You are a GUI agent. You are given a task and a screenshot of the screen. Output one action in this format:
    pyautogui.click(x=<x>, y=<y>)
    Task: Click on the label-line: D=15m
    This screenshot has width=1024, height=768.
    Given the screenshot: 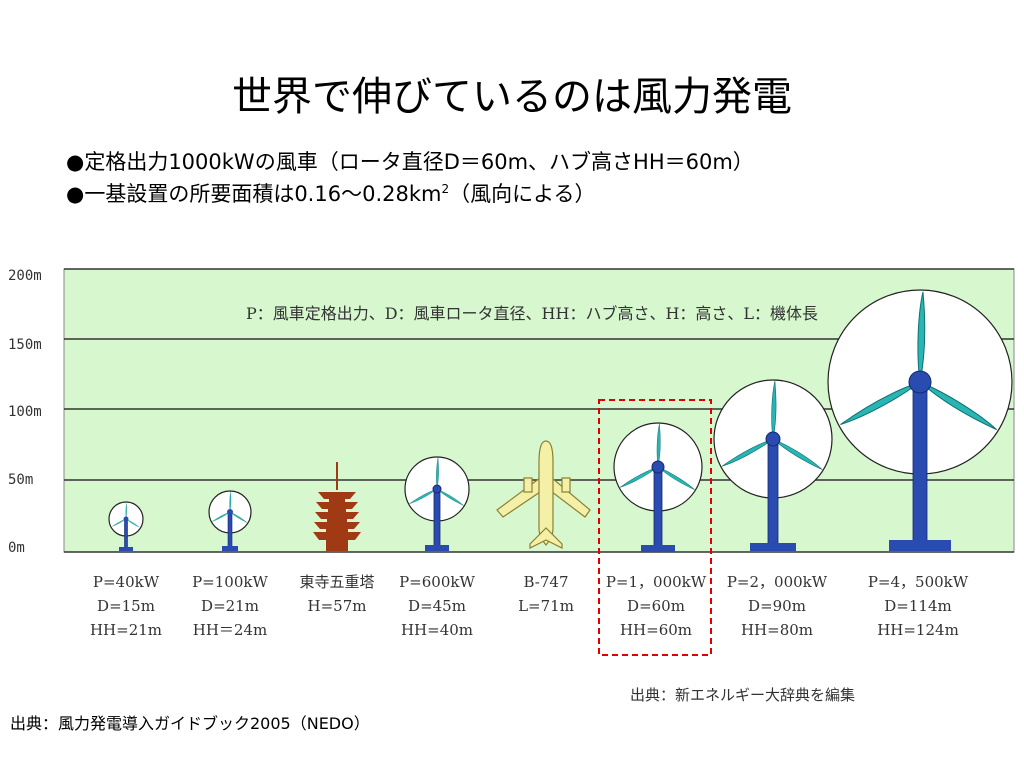 What is the action you would take?
    pyautogui.click(x=126, y=606)
    